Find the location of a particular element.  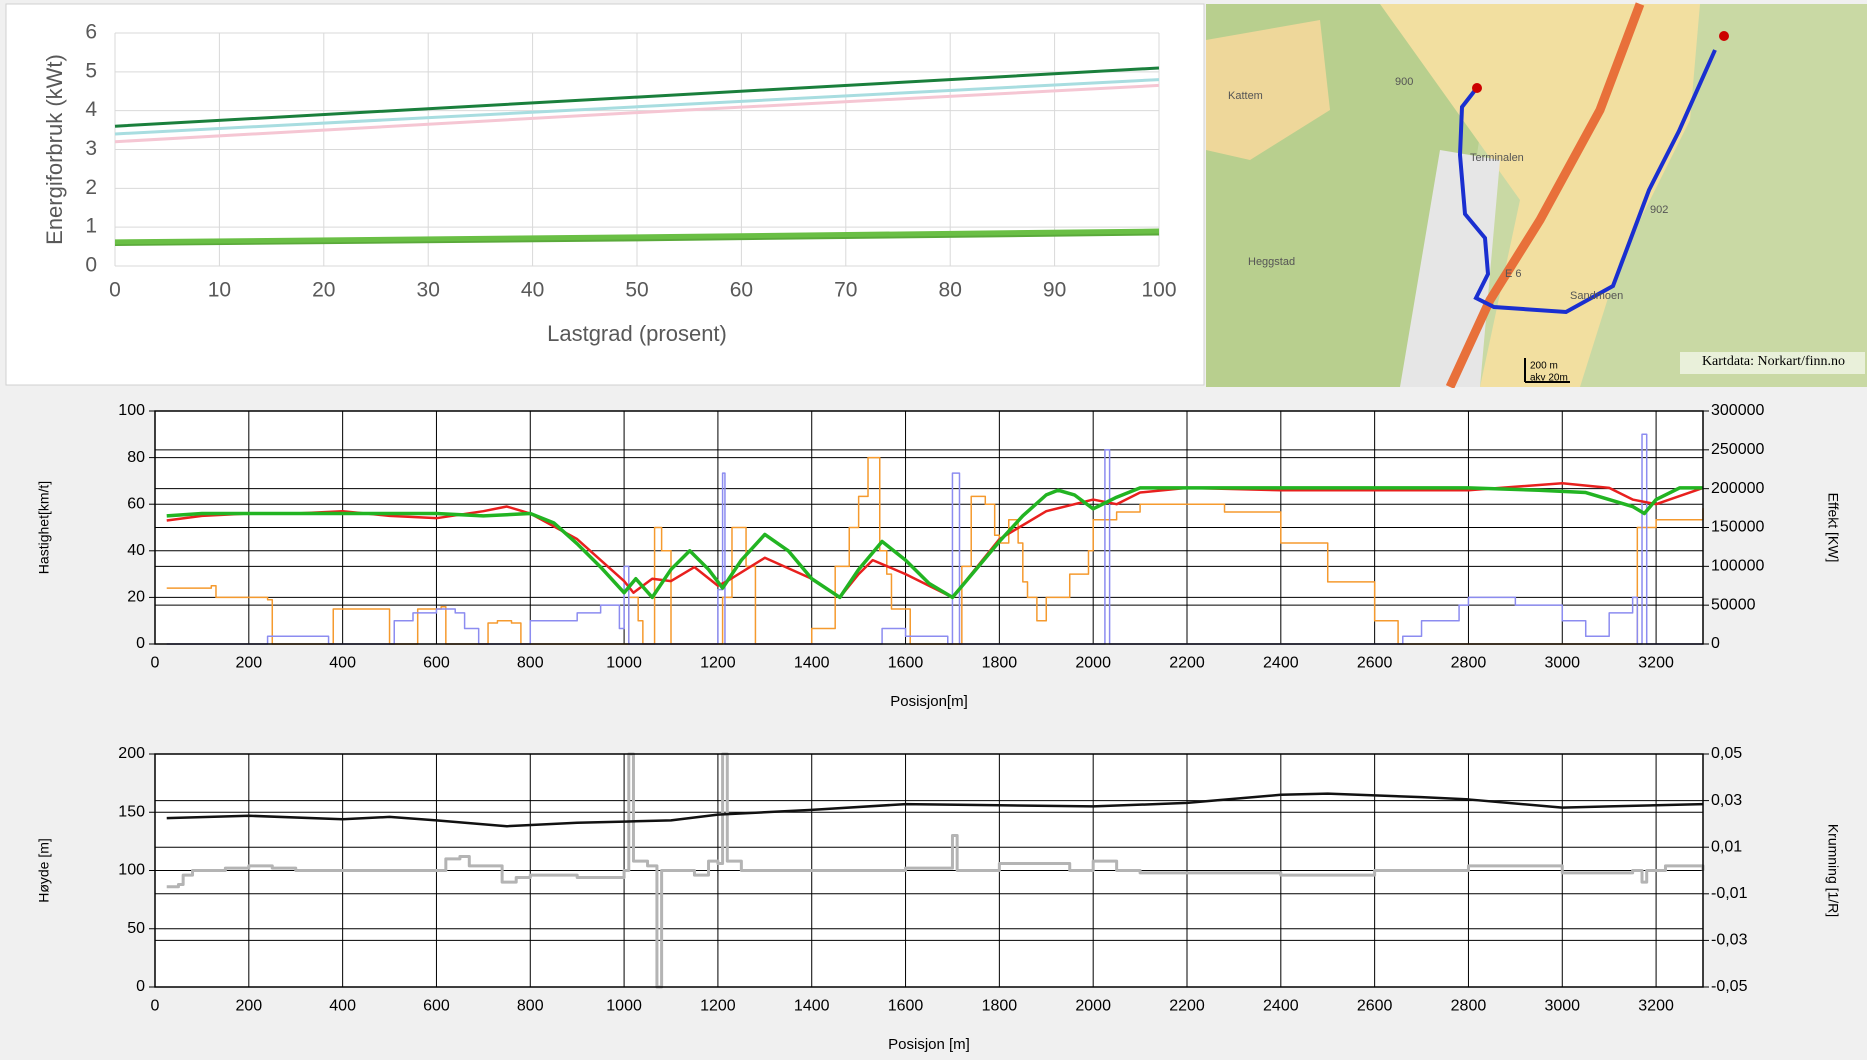

y2-tick-label: 200000 is located at coordinates (1737, 488).